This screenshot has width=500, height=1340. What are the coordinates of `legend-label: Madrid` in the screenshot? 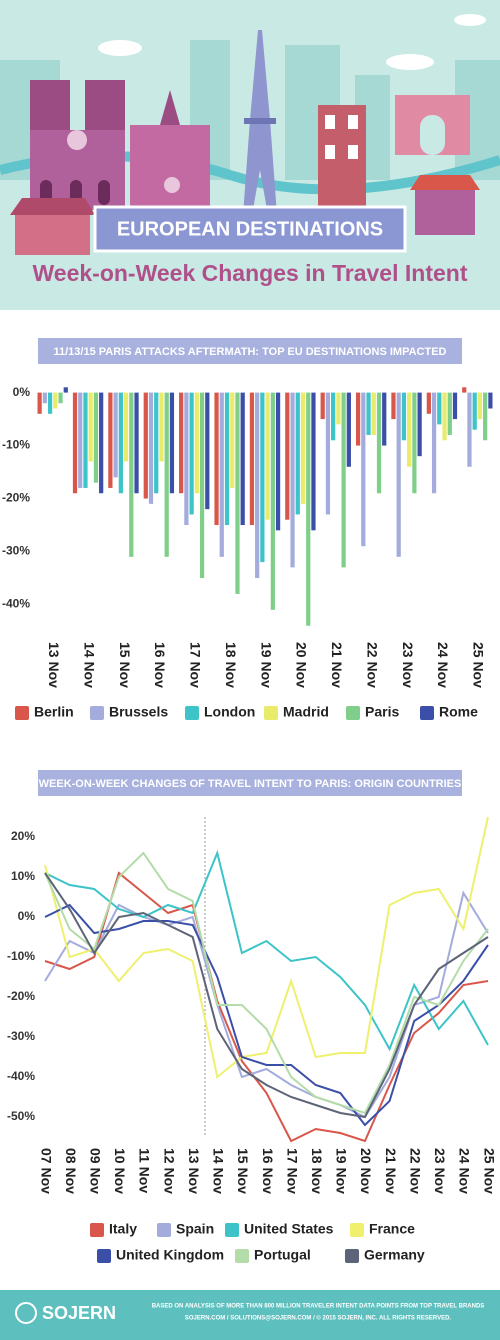 It's located at (306, 712).